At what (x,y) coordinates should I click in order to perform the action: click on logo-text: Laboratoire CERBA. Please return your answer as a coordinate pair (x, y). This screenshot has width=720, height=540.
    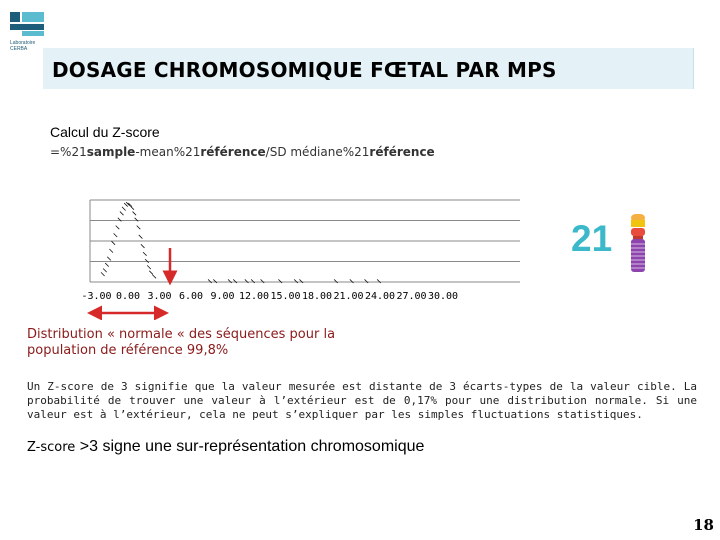
    Looking at the image, I should click on (28, 46).